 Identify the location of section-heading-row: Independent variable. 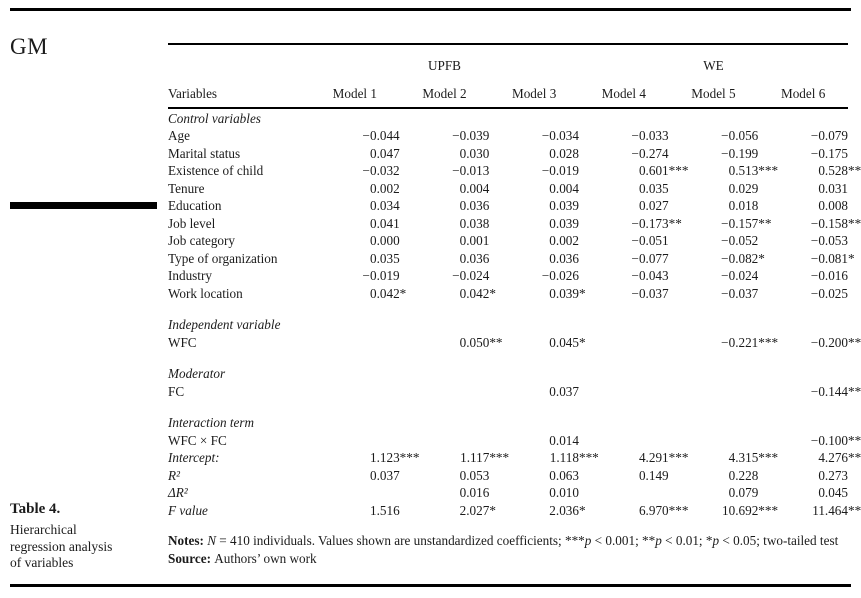
(508, 325).